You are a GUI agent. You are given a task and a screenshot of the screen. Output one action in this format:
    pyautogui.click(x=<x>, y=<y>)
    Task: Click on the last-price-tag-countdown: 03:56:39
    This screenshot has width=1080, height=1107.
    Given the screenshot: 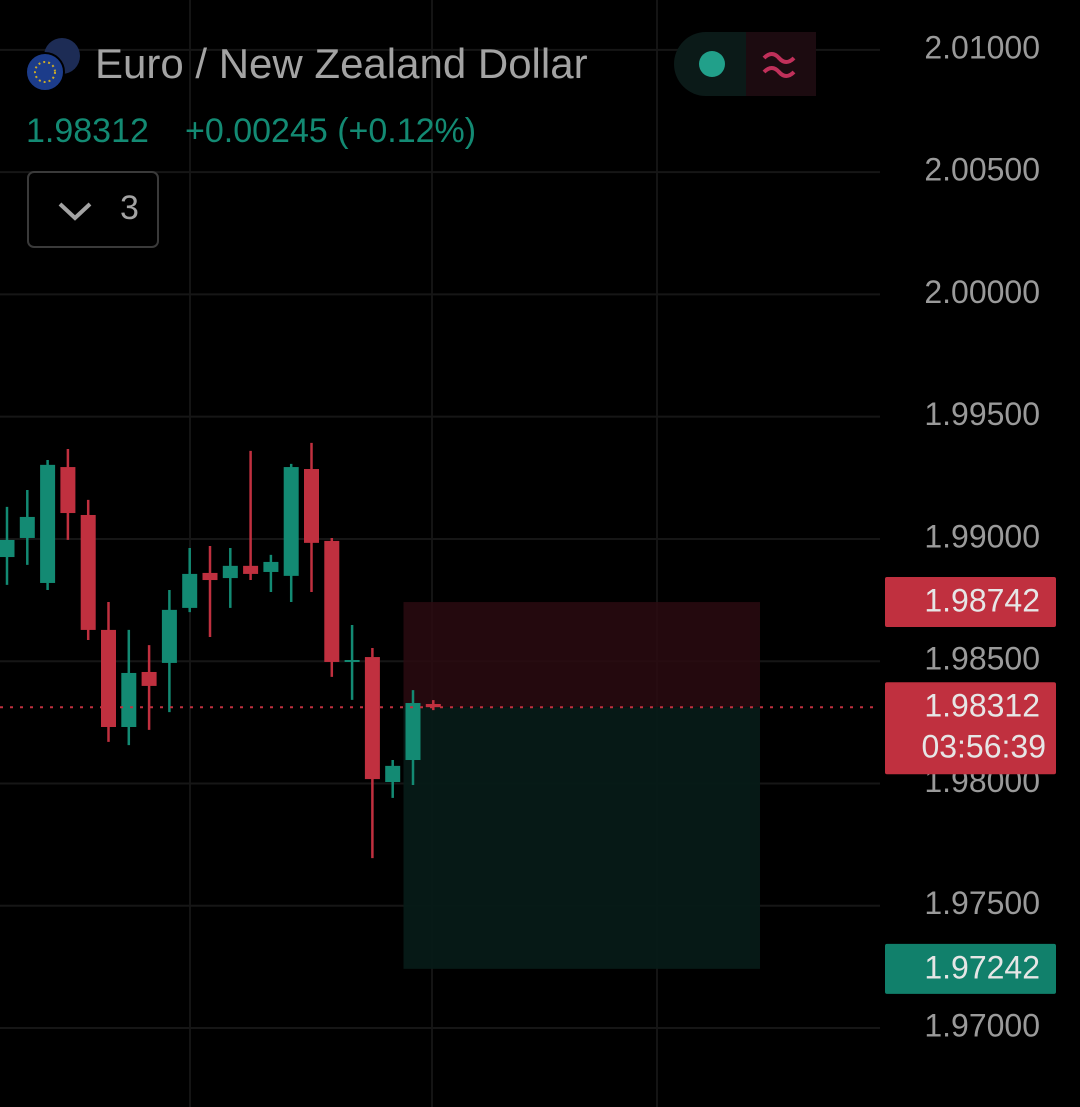 What is the action you would take?
    pyautogui.click(x=983, y=747)
    